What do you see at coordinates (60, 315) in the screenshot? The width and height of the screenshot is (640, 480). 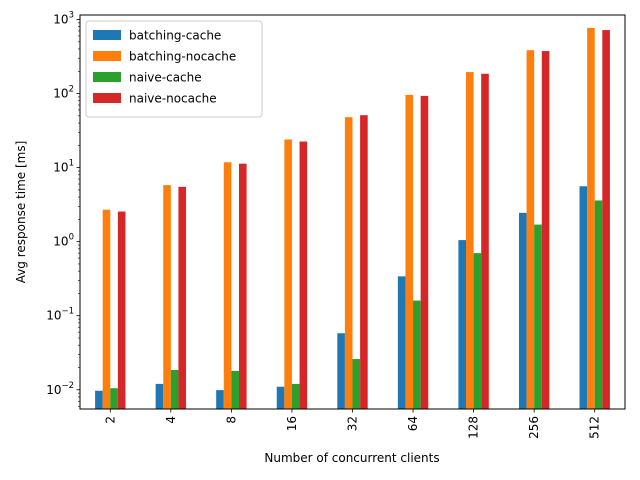 I see `y-tick-label: 10−1` at bounding box center [60, 315].